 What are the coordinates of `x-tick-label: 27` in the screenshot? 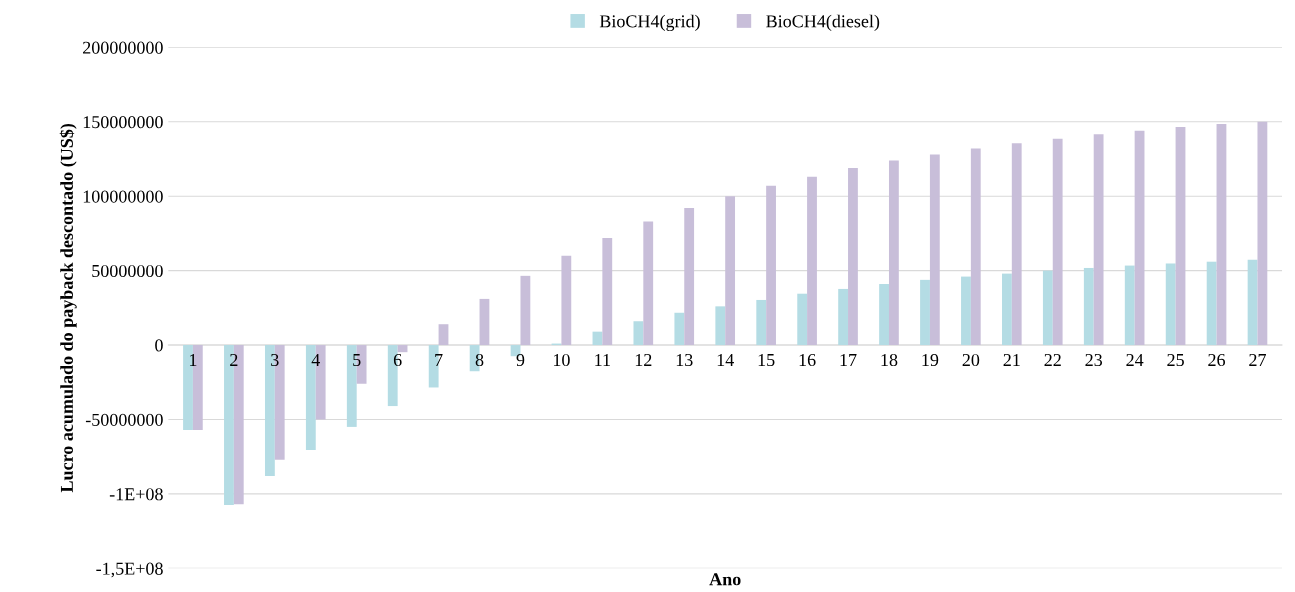 It's located at (1257, 359).